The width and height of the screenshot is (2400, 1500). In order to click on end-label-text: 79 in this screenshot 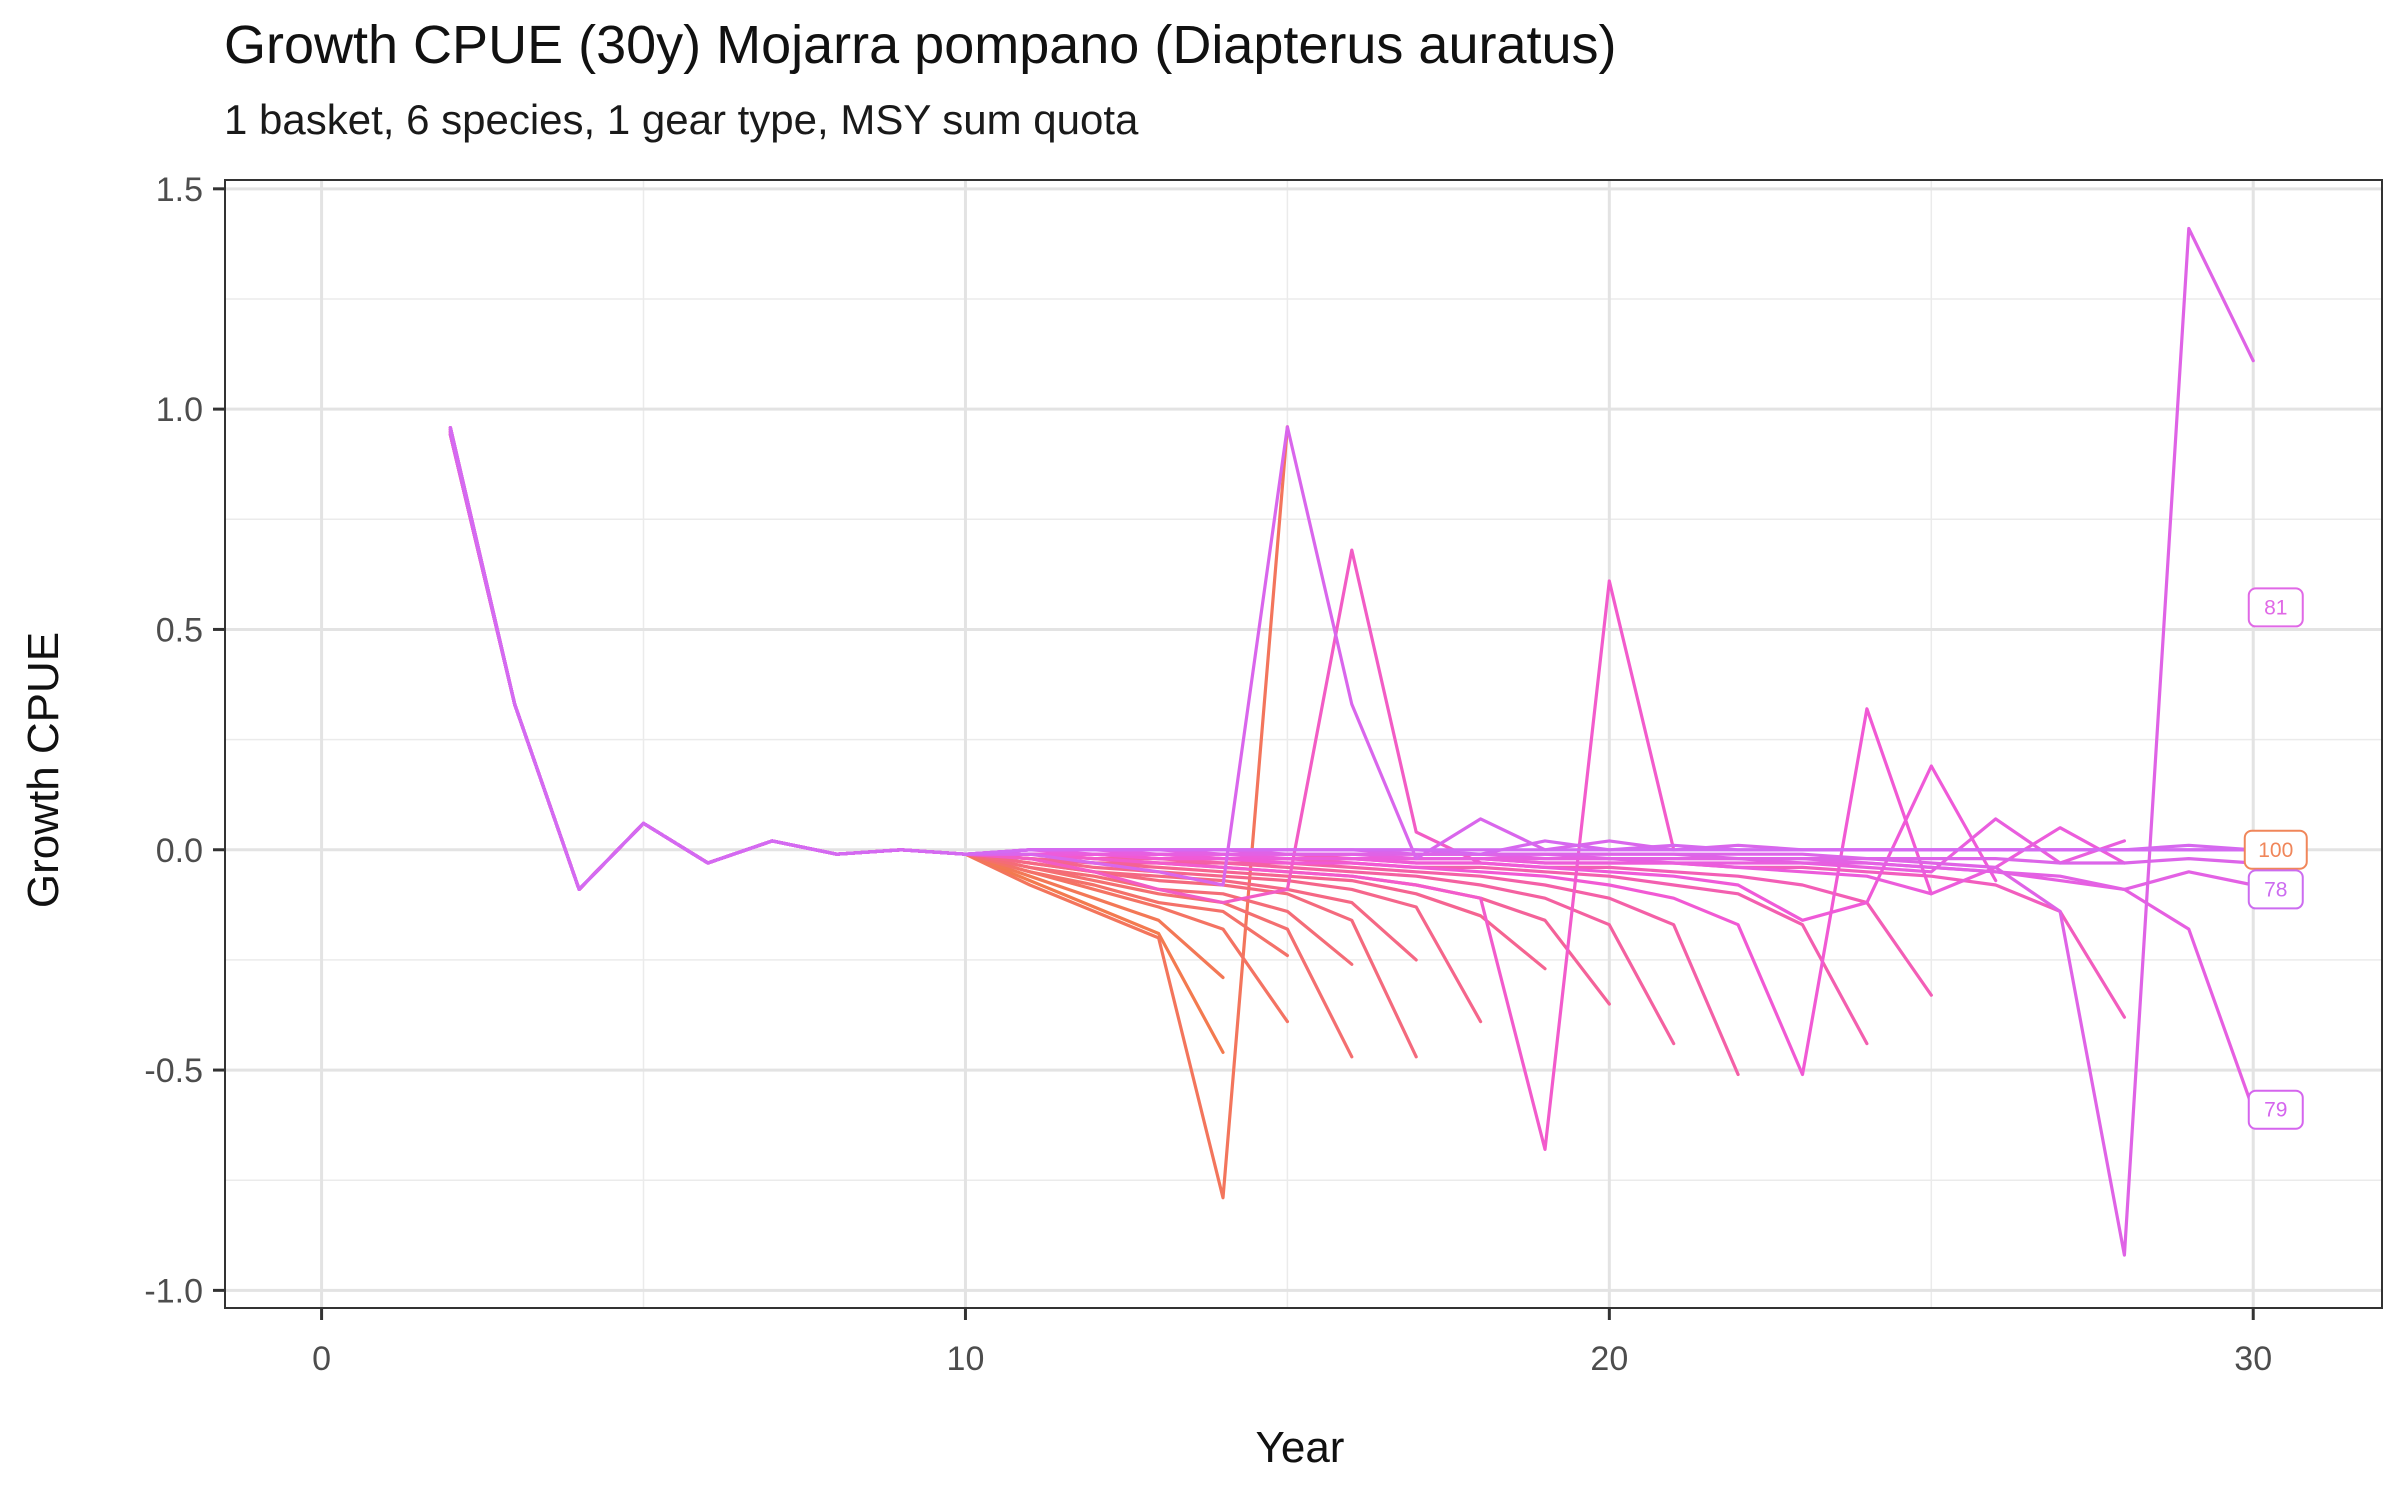, I will do `click(2275, 1110)`.